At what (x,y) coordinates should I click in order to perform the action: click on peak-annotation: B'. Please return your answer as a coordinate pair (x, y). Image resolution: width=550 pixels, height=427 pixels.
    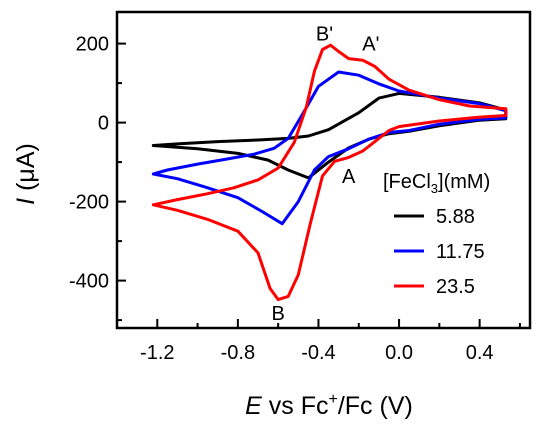
    Looking at the image, I should click on (324, 35).